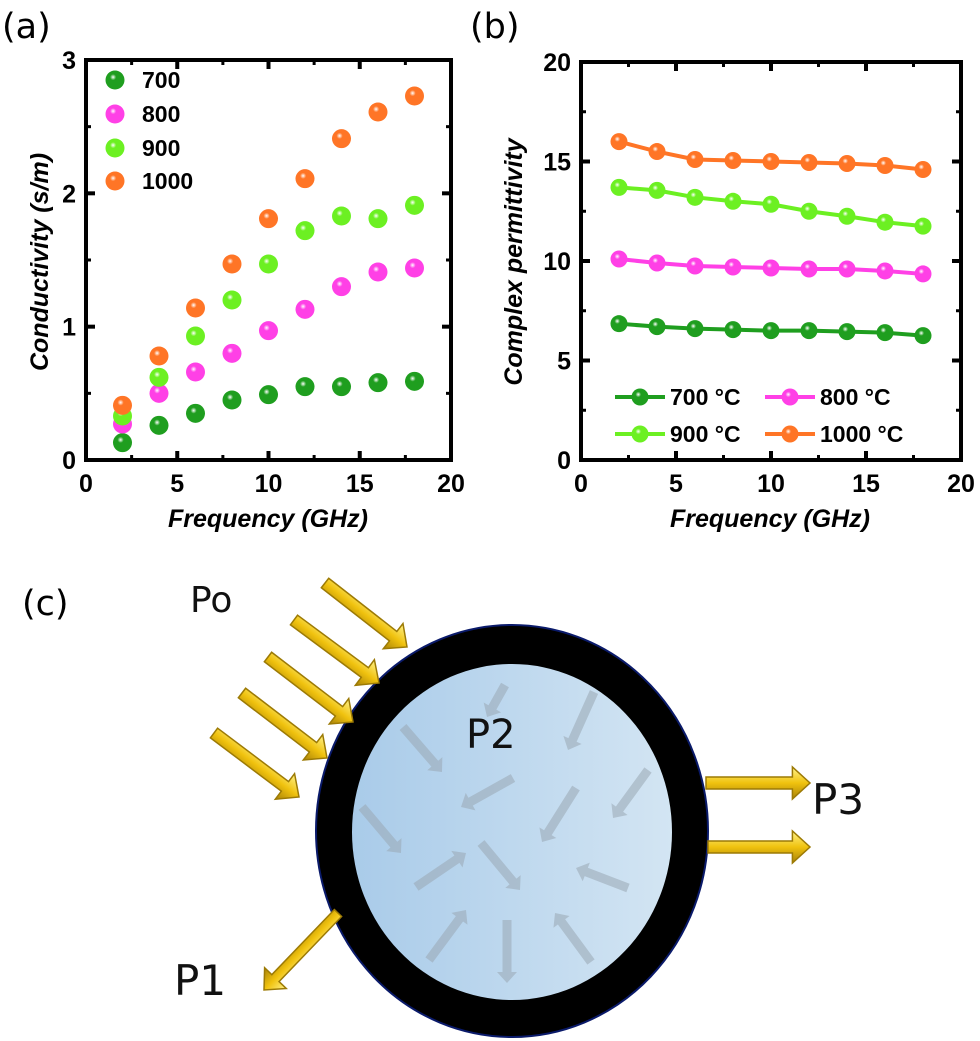 The width and height of the screenshot is (980, 1041). I want to click on x-tick-label: 5, so click(177, 484).